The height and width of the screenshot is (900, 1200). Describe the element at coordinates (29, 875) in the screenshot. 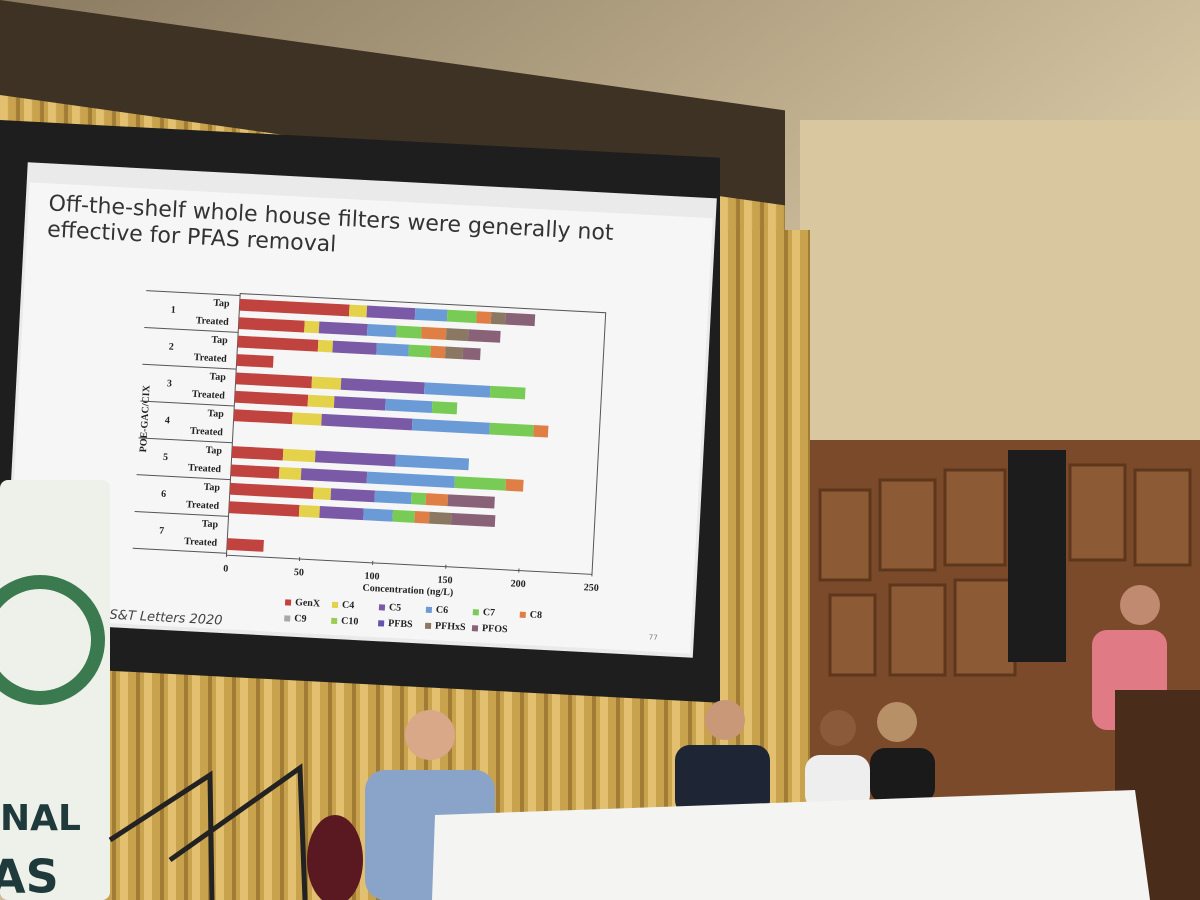

I see `banner-text: AS` at that location.